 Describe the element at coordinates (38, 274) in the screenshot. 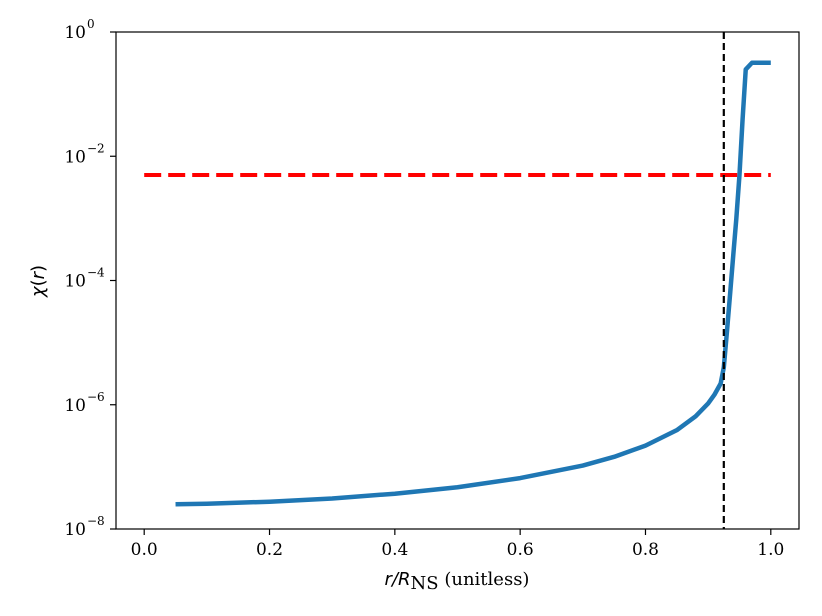

I see `y-label-var: r` at that location.